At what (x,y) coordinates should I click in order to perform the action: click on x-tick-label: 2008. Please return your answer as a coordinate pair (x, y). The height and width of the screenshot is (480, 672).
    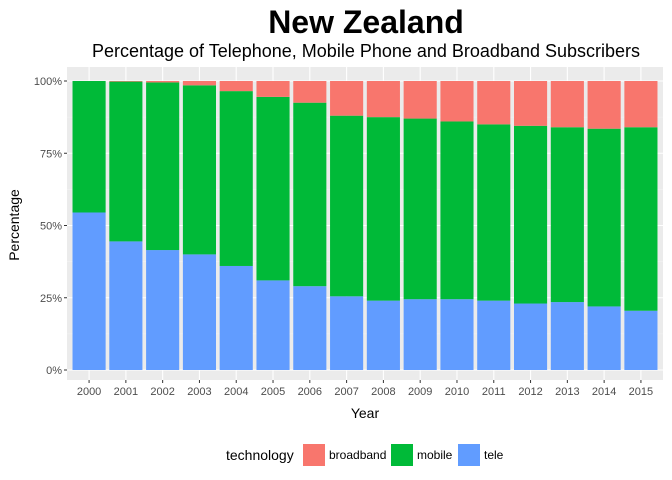
    Looking at the image, I should click on (383, 392).